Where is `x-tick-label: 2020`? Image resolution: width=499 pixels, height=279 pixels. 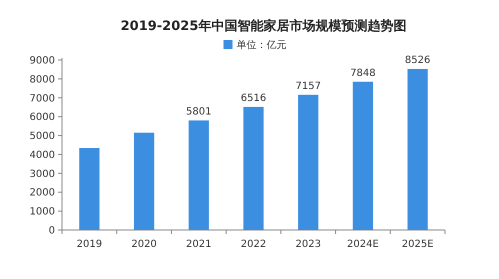
x-tick-label: 2020 is located at coordinates (144, 244).